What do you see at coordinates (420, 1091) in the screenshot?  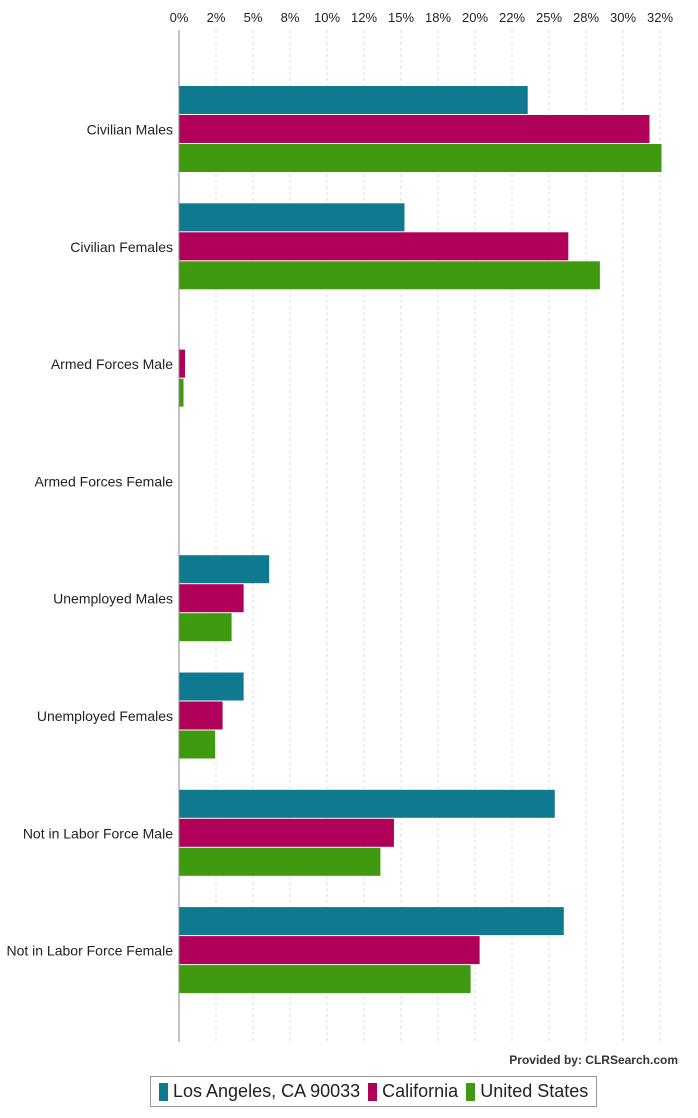 I see `legend-label-california: California` at bounding box center [420, 1091].